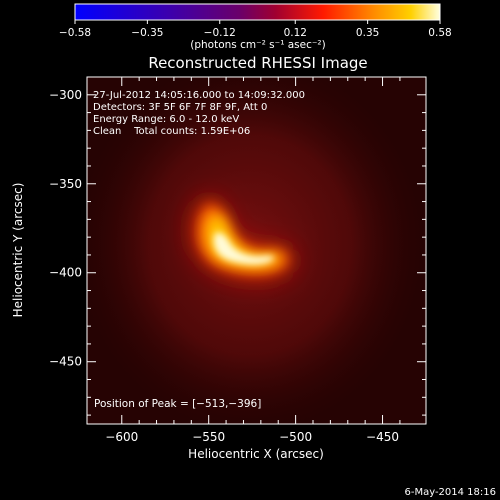 This screenshot has height=500, width=500. What do you see at coordinates (65, 95) in the screenshot?
I see `y-tick-label: −300` at bounding box center [65, 95].